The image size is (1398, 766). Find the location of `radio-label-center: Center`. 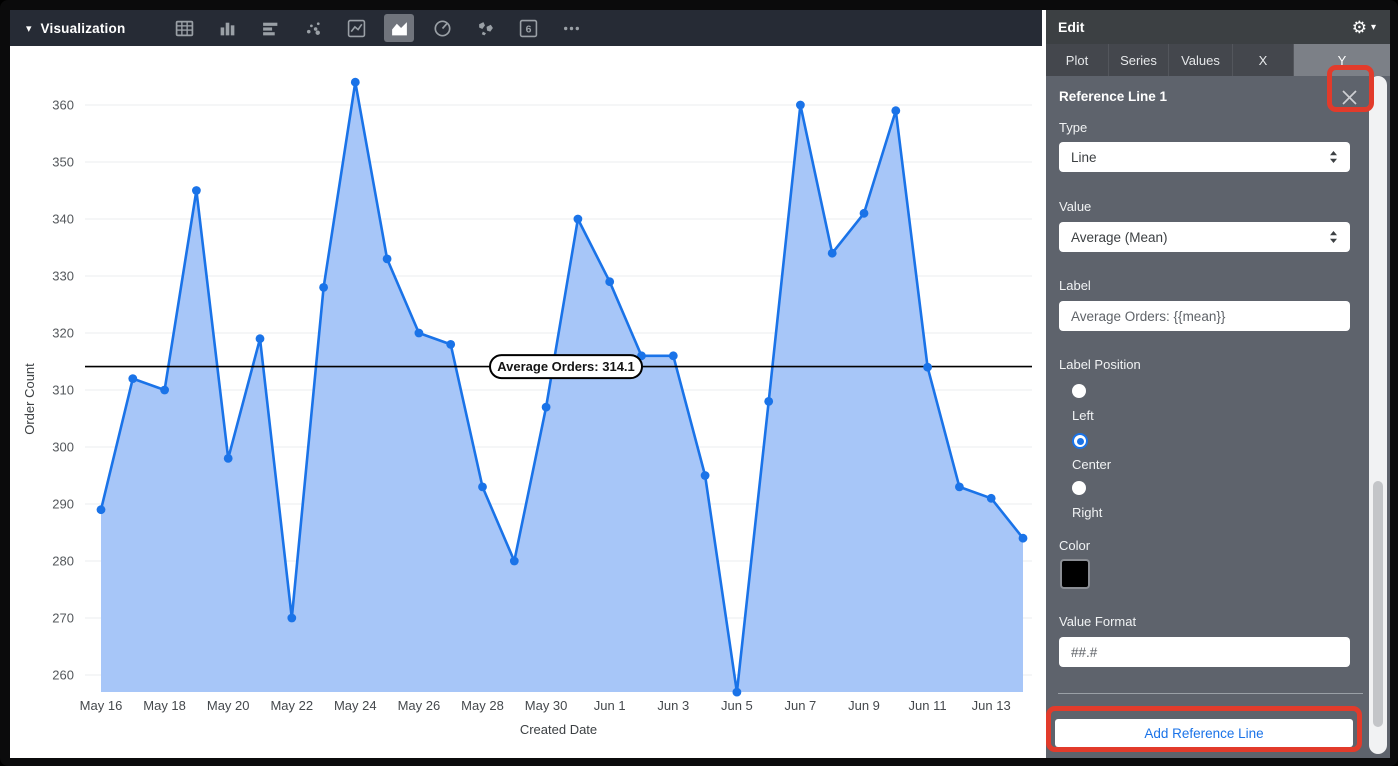

radio-label-center: Center is located at coordinates (1092, 464).